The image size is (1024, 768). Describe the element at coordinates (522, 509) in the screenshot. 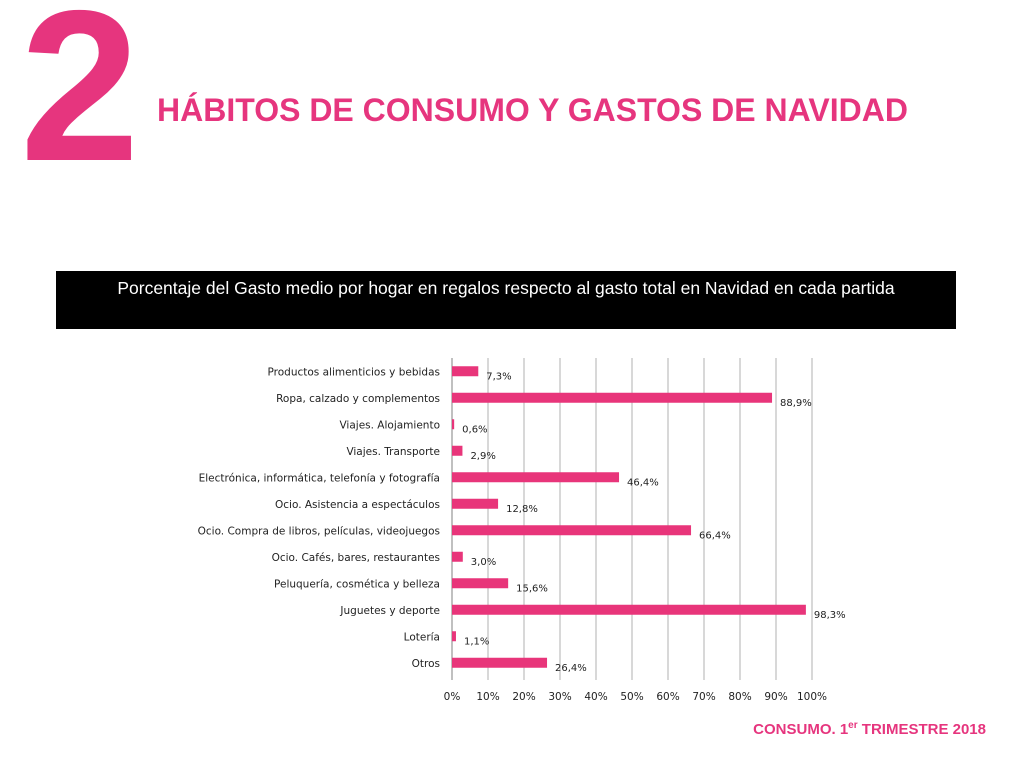

I see `data-label: 12,8%` at that location.